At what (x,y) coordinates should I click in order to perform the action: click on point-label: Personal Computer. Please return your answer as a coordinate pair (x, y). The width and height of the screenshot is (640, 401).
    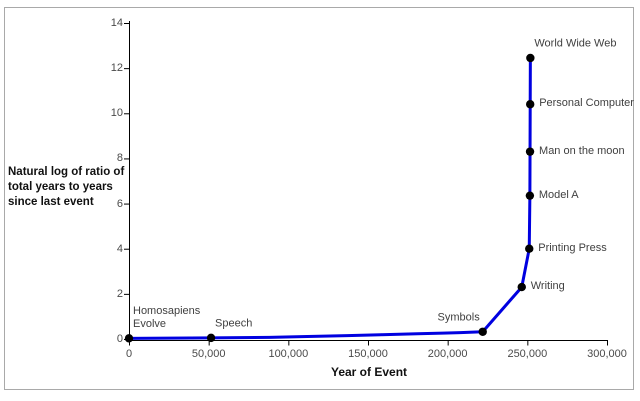
    Looking at the image, I should click on (586, 103).